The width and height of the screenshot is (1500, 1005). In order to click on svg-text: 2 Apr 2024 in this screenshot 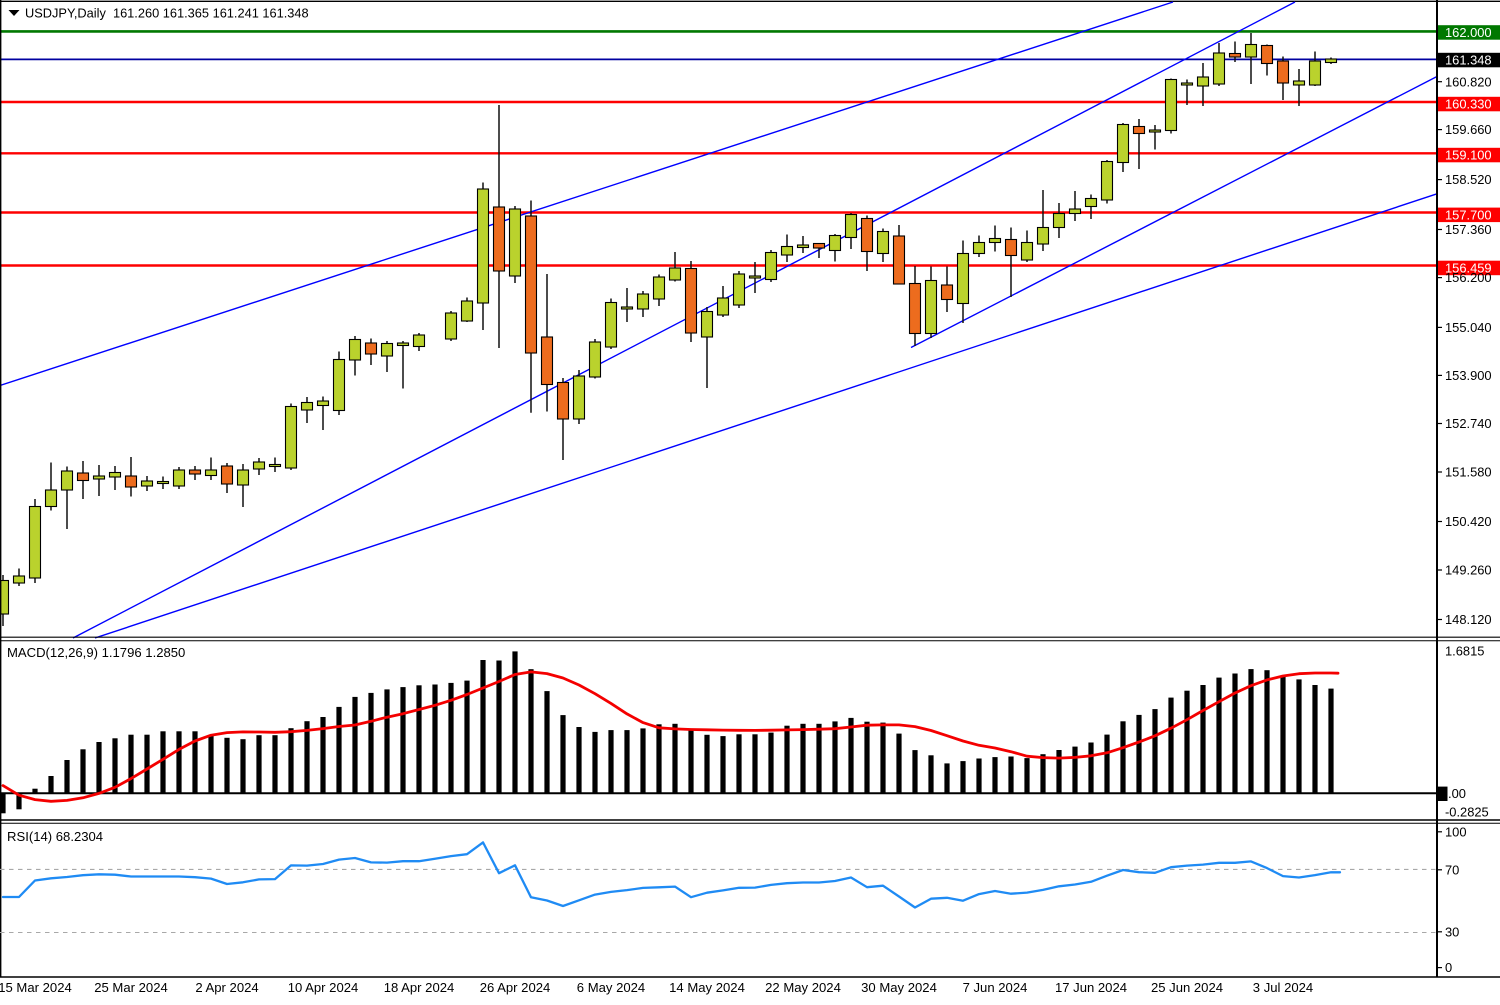, I will do `click(226, 987)`.